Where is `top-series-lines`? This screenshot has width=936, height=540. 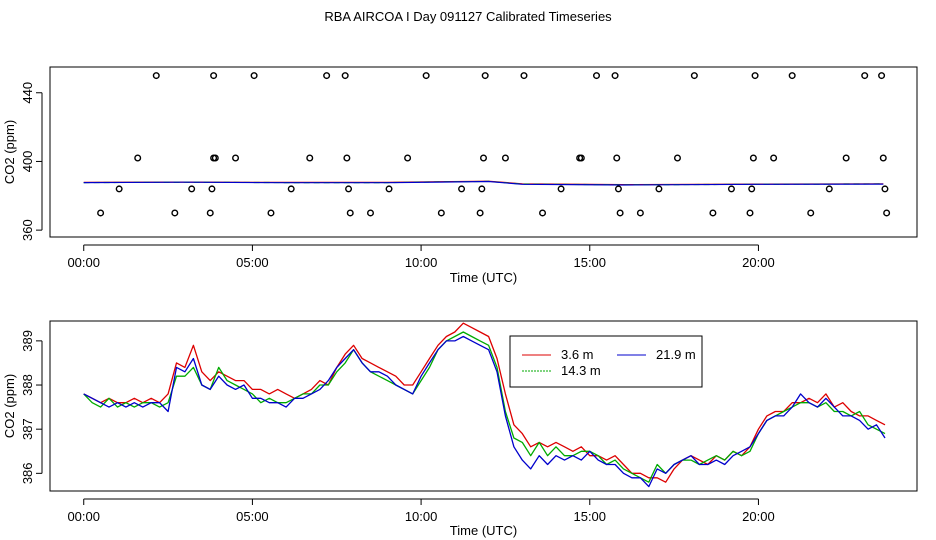 top-series-lines is located at coordinates (483, 183).